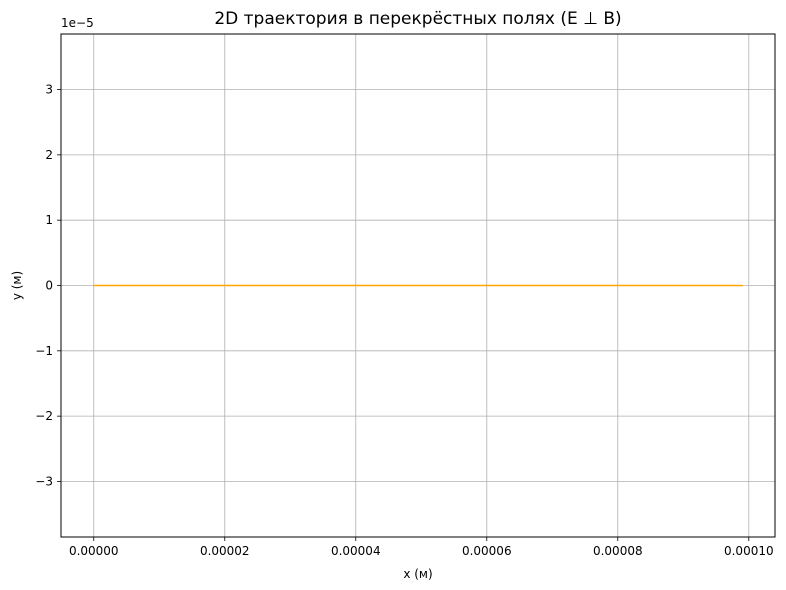 This screenshot has width=786, height=590. I want to click on y-axis-label: y (м), so click(17, 285).